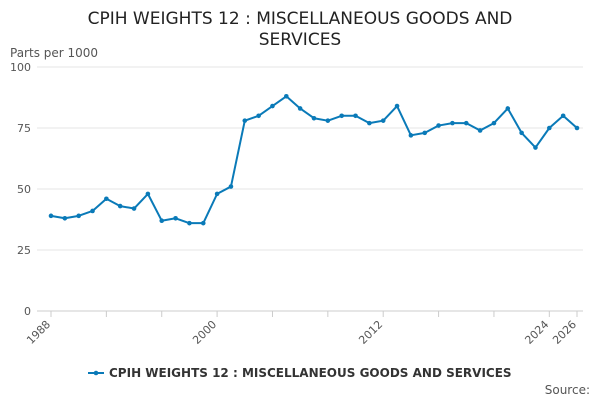 This screenshot has width=600, height=400. What do you see at coordinates (567, 390) in the screenshot?
I see `source-label: Source:` at bounding box center [567, 390].